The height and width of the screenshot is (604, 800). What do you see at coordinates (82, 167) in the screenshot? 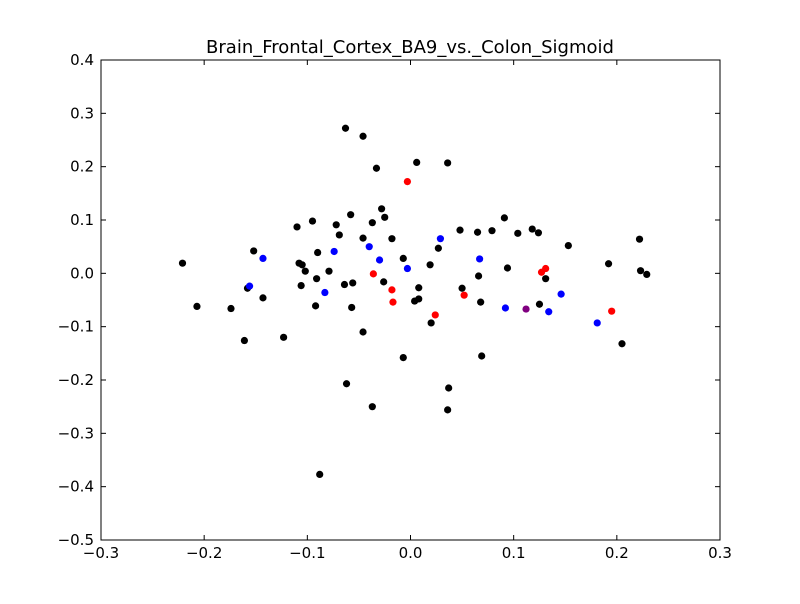
I see `y-tick-label: 0.2` at bounding box center [82, 167].